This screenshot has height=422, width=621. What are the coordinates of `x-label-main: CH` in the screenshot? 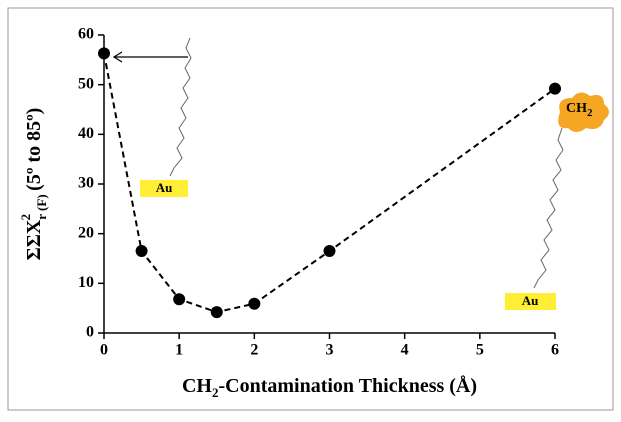 It's located at (197, 386).